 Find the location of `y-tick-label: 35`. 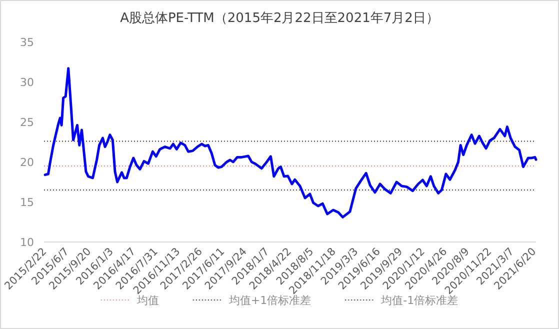

y-tick-label: 35 is located at coordinates (27, 42).